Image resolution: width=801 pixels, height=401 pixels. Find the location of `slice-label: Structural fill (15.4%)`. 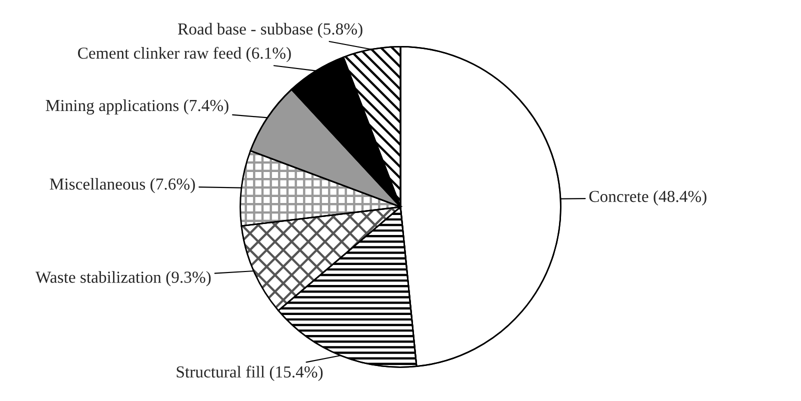

slice-label: Structural fill (15.4%) is located at coordinates (249, 373).